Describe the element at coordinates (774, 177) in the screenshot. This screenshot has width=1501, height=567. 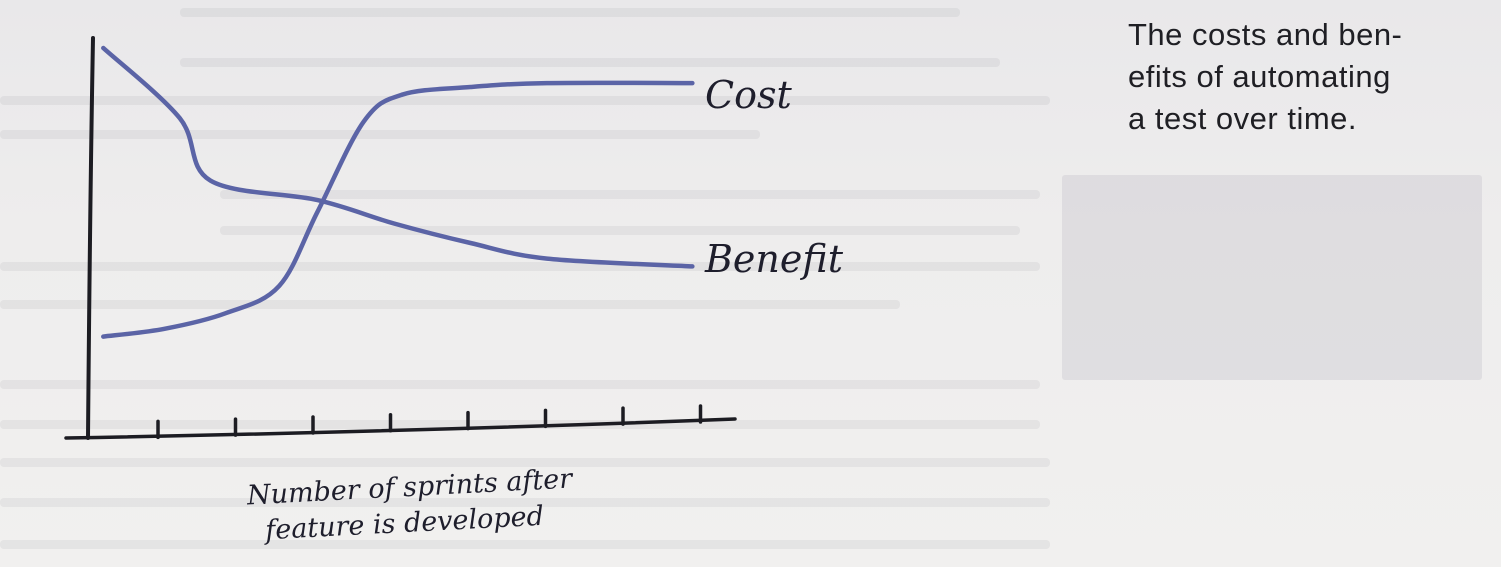
I see `series-labels: Cost Benefit` at that location.